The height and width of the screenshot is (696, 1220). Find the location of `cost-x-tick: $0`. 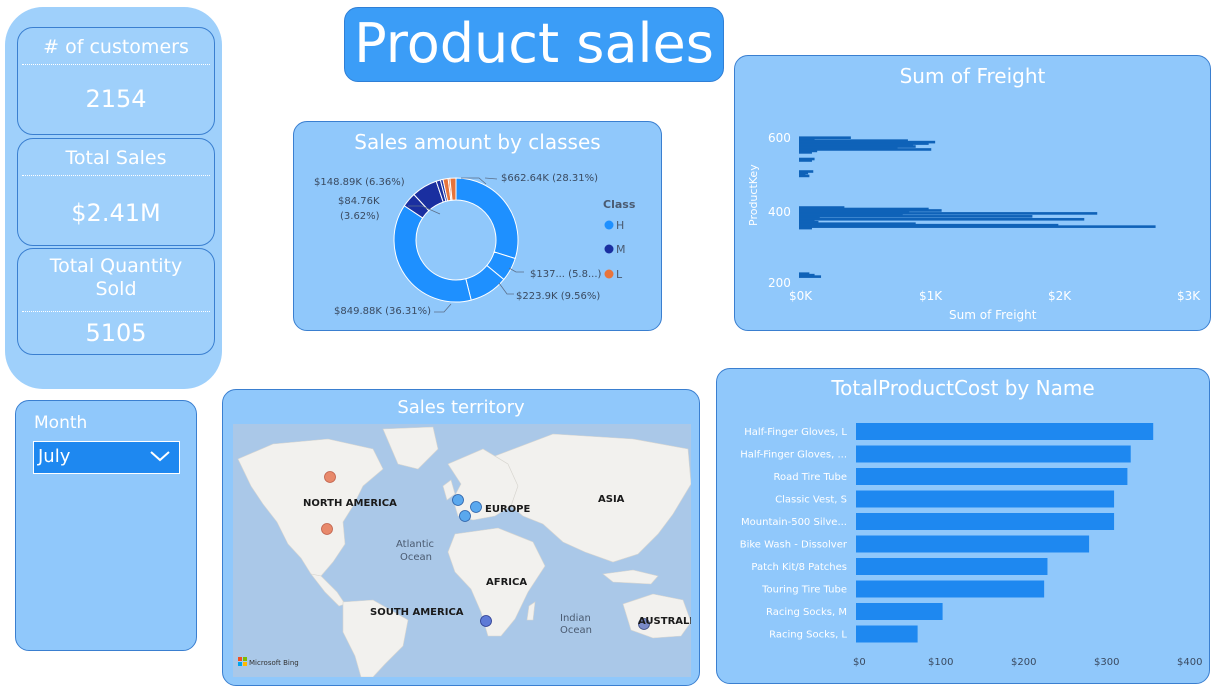

cost-x-tick: $0 is located at coordinates (859, 662).